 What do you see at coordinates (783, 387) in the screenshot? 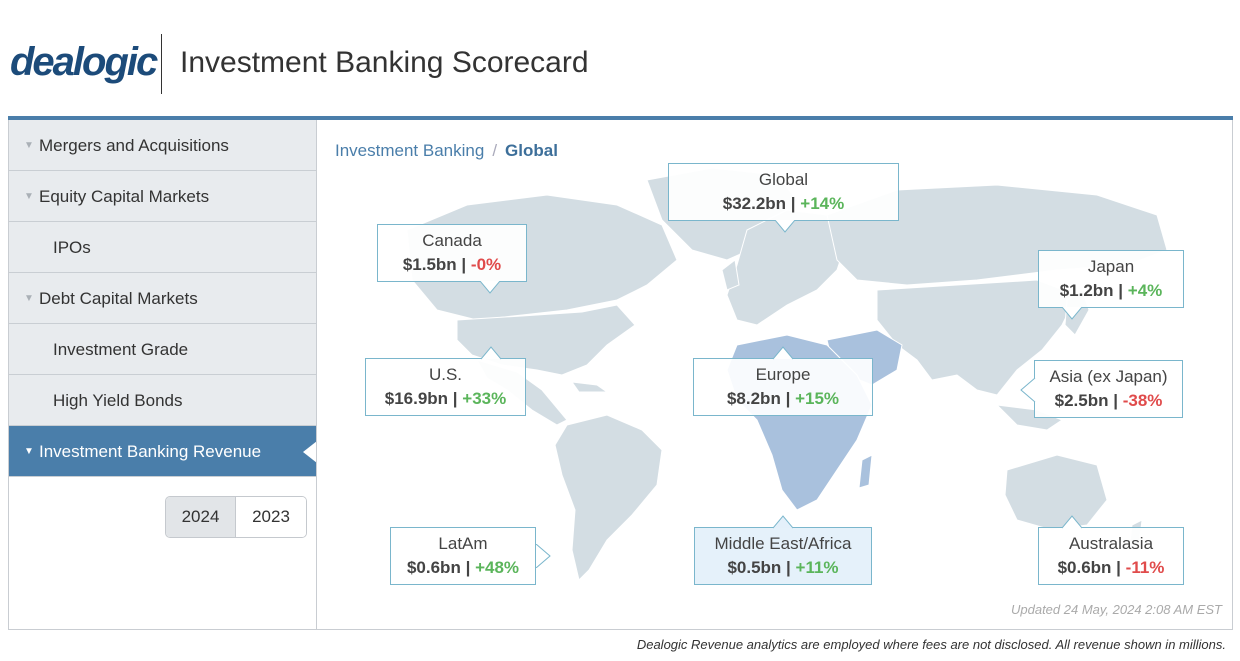
I see `region-callout-europe: Europe $8.2bn | +15%` at bounding box center [783, 387].